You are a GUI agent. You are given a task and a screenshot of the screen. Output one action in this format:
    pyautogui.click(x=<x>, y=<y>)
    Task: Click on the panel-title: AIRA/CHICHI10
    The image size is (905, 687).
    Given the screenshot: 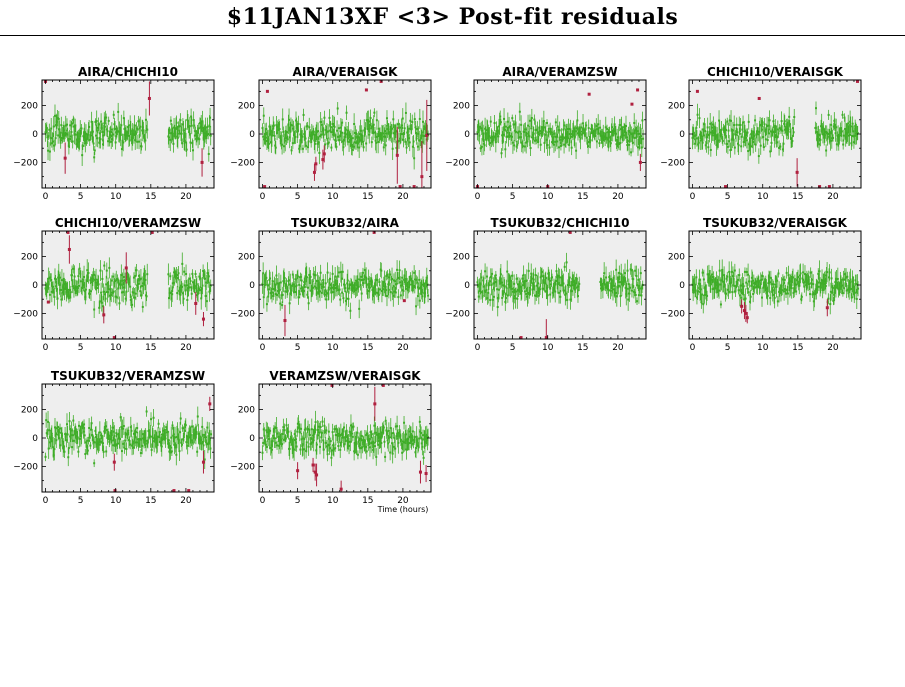 What is the action you would take?
    pyautogui.click(x=128, y=72)
    